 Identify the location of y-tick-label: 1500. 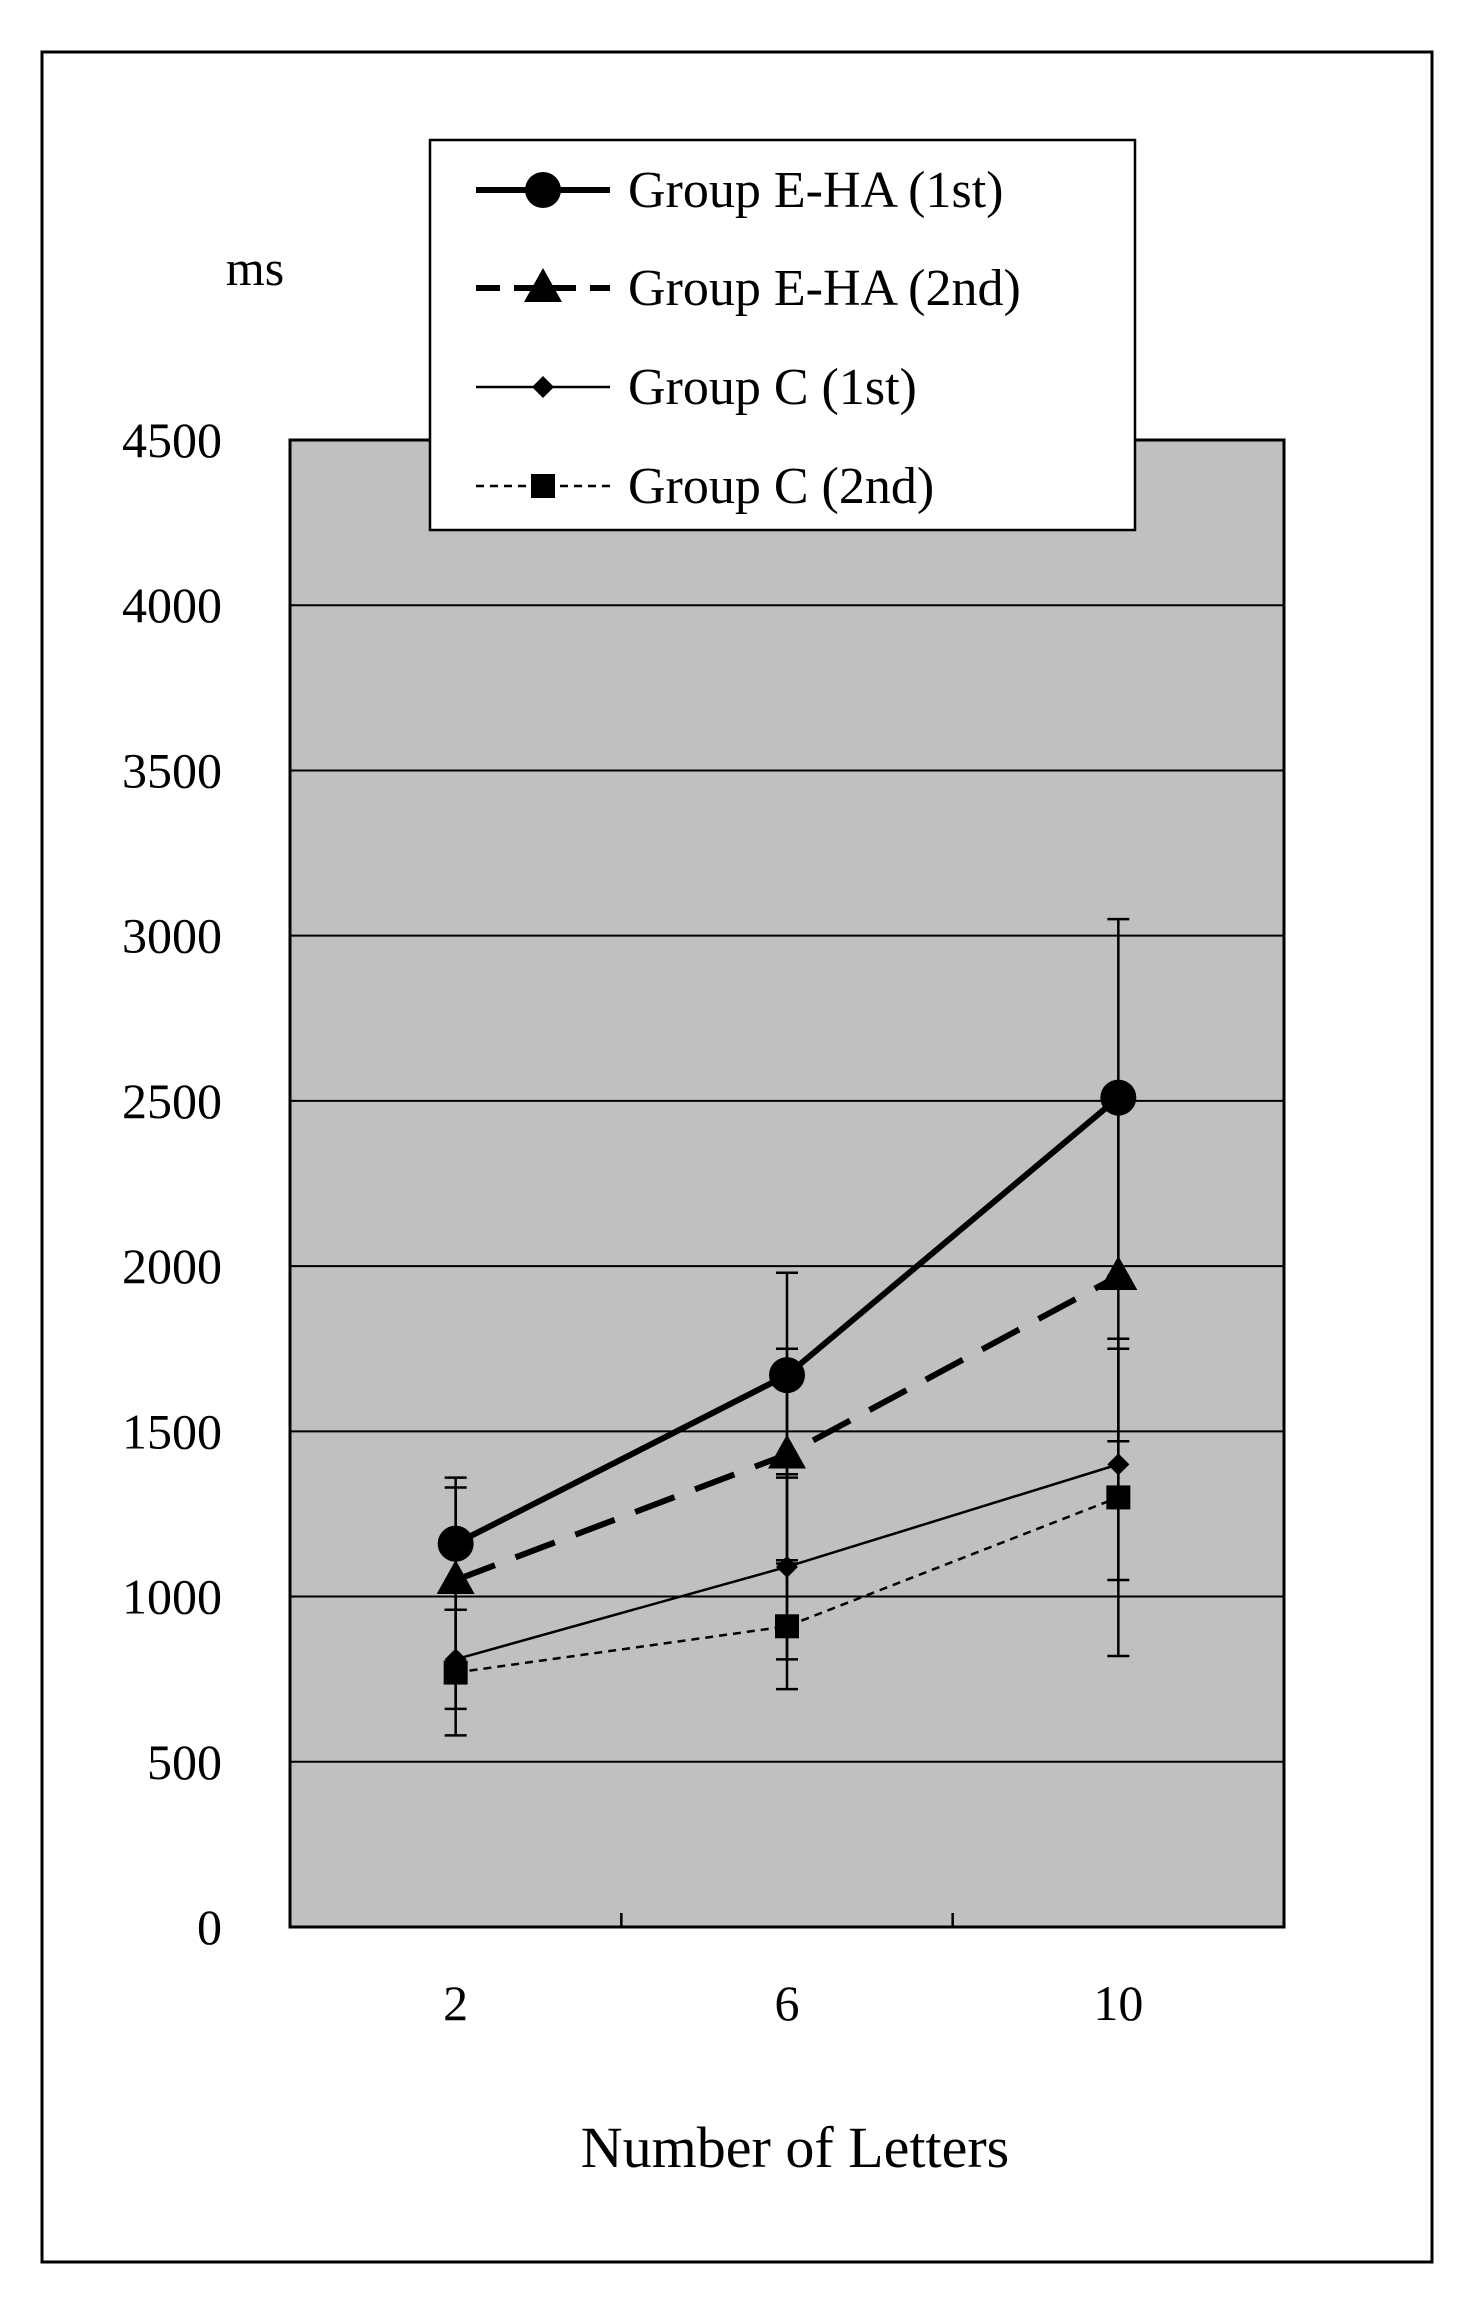
(172, 1431).